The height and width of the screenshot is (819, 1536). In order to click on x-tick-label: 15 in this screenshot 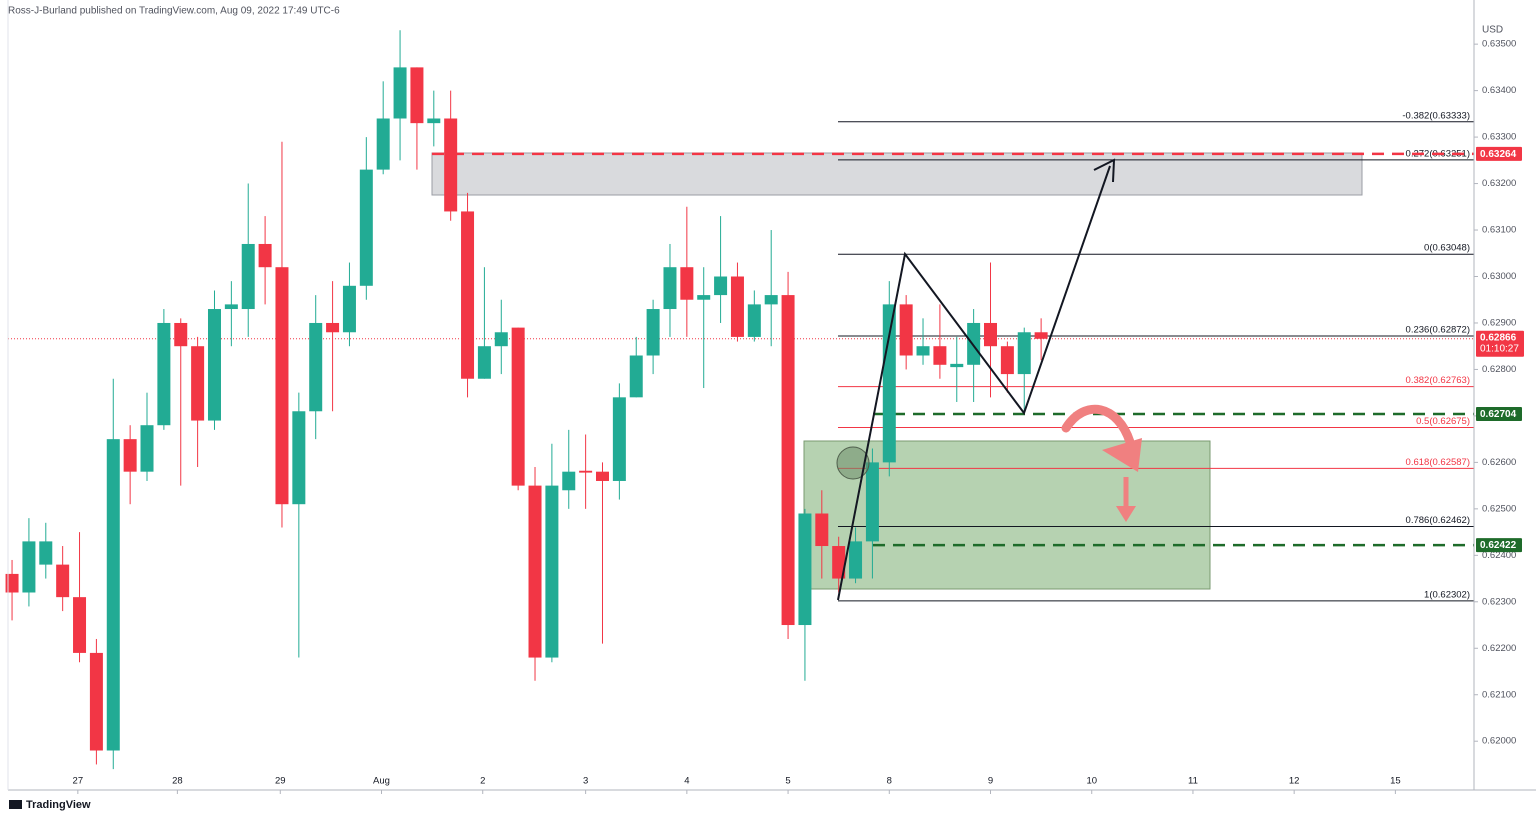, I will do `click(1395, 781)`.